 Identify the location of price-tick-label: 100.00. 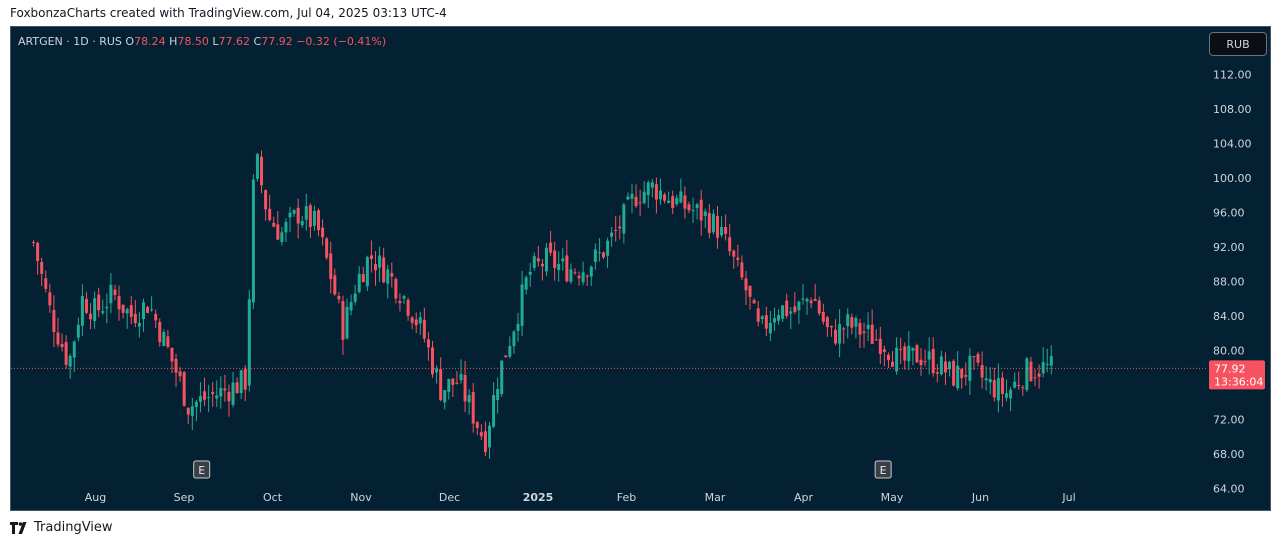
(1232, 178).